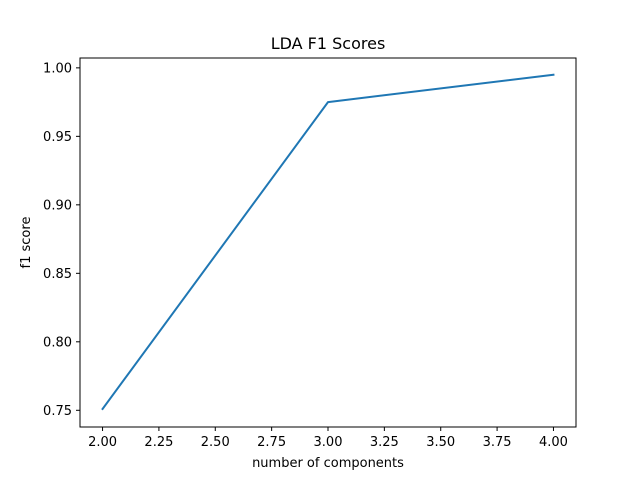 This screenshot has width=640, height=480. I want to click on x-tick-label: 3.00, so click(328, 442).